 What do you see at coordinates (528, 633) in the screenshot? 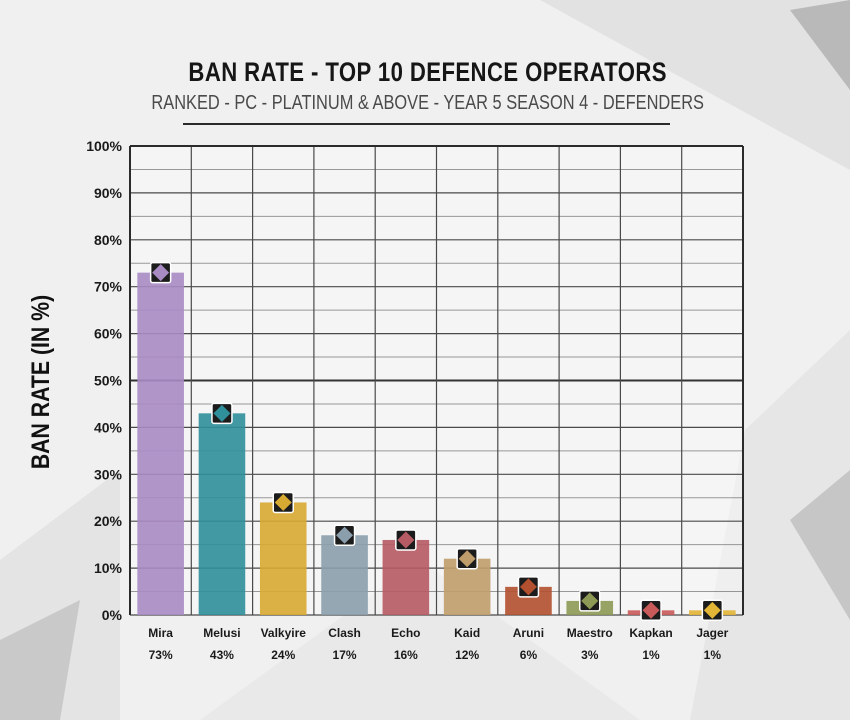
I see `category-label: Aruni` at bounding box center [528, 633].